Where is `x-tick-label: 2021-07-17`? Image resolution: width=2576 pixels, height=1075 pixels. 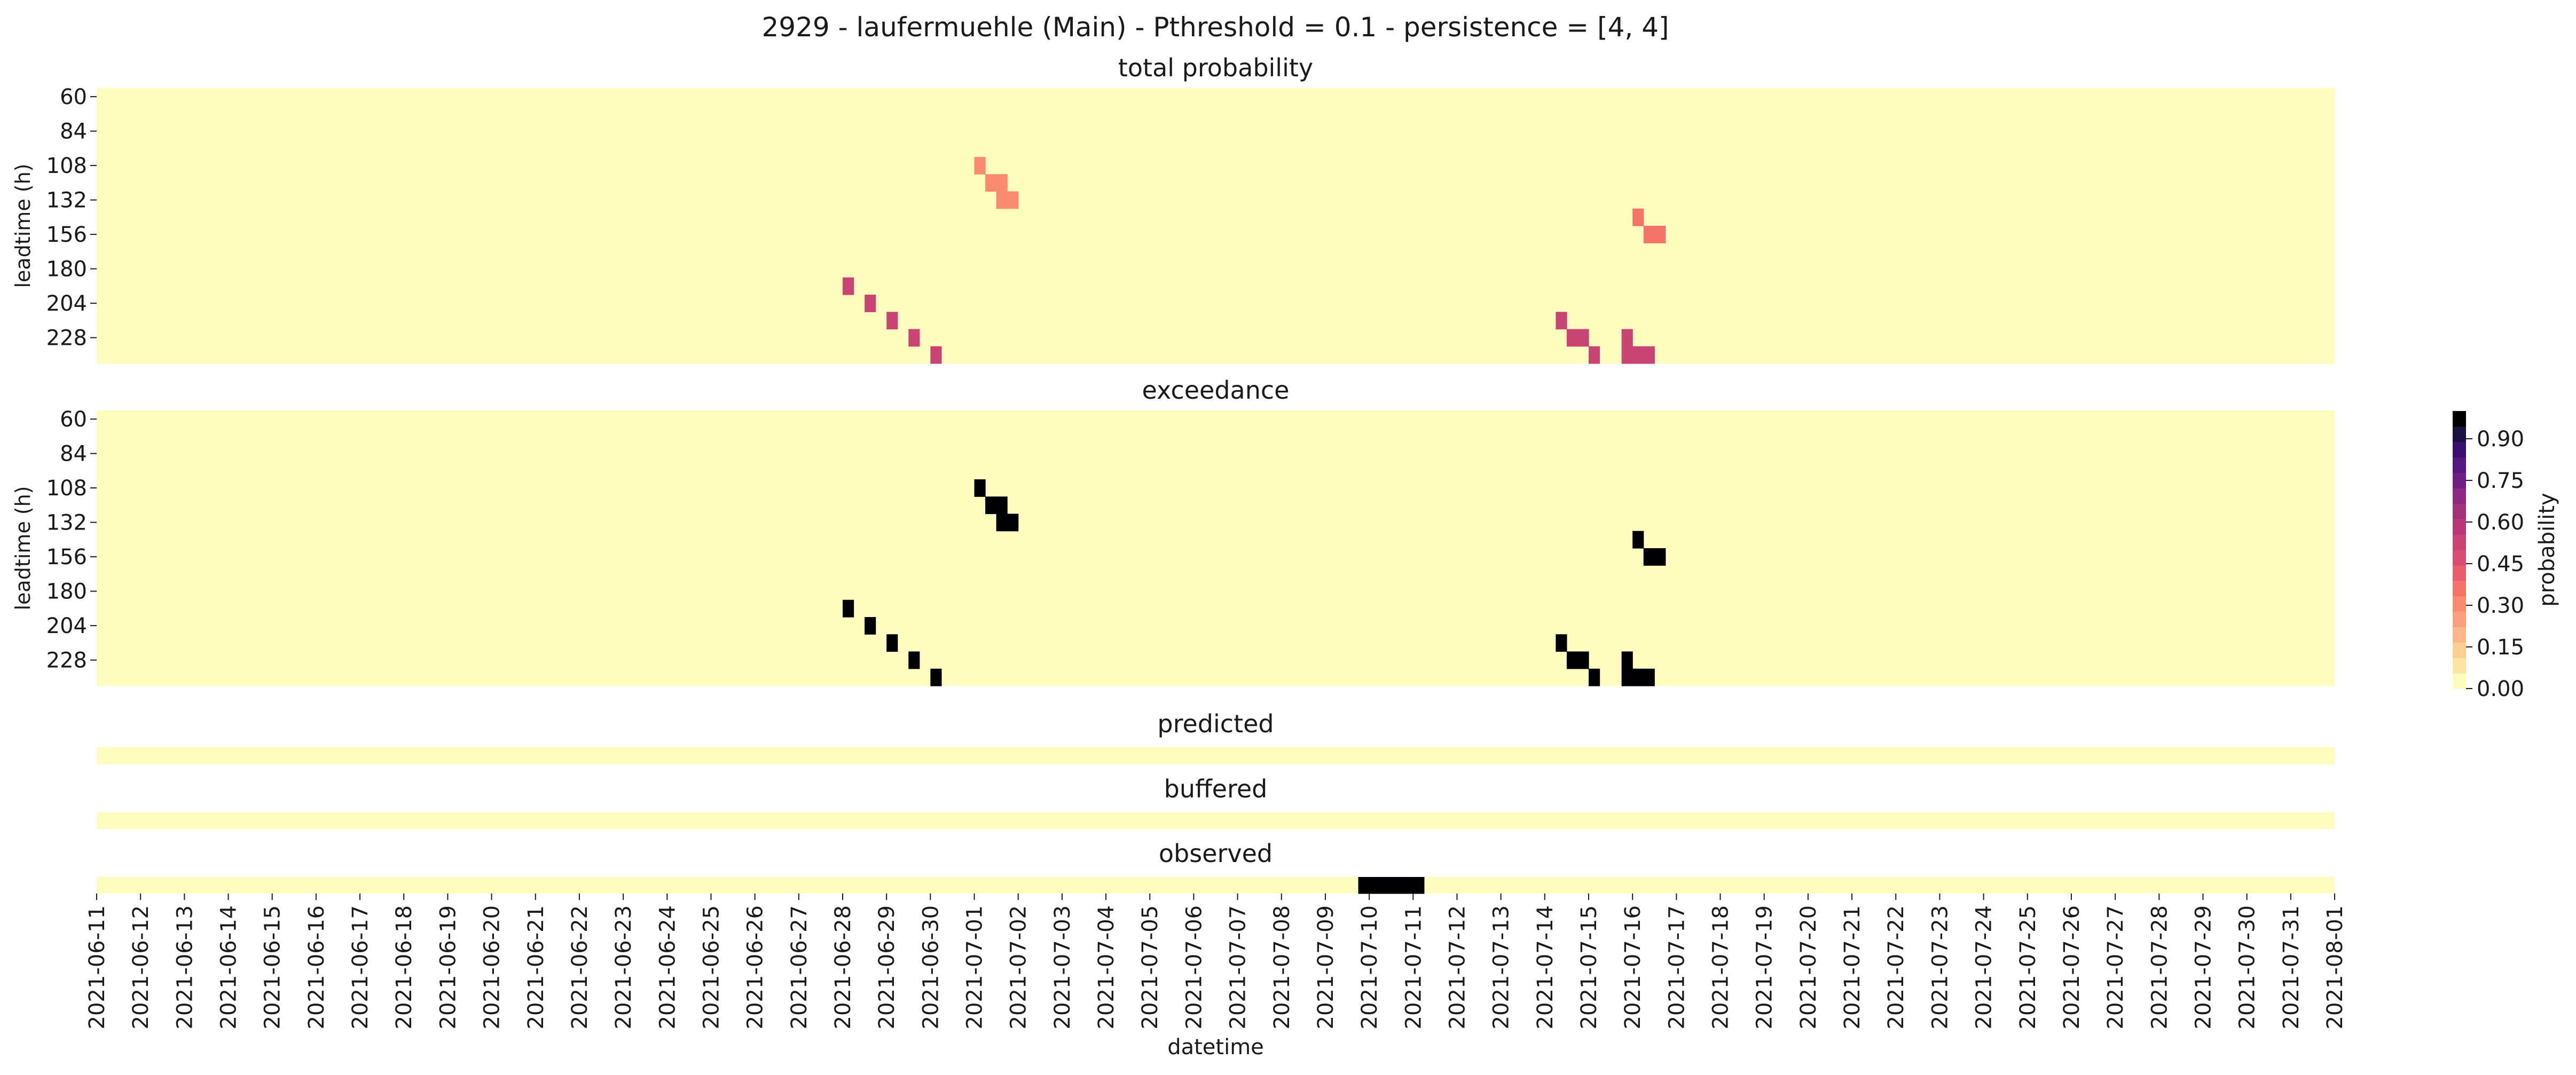 x-tick-label: 2021-07-17 is located at coordinates (1676, 967).